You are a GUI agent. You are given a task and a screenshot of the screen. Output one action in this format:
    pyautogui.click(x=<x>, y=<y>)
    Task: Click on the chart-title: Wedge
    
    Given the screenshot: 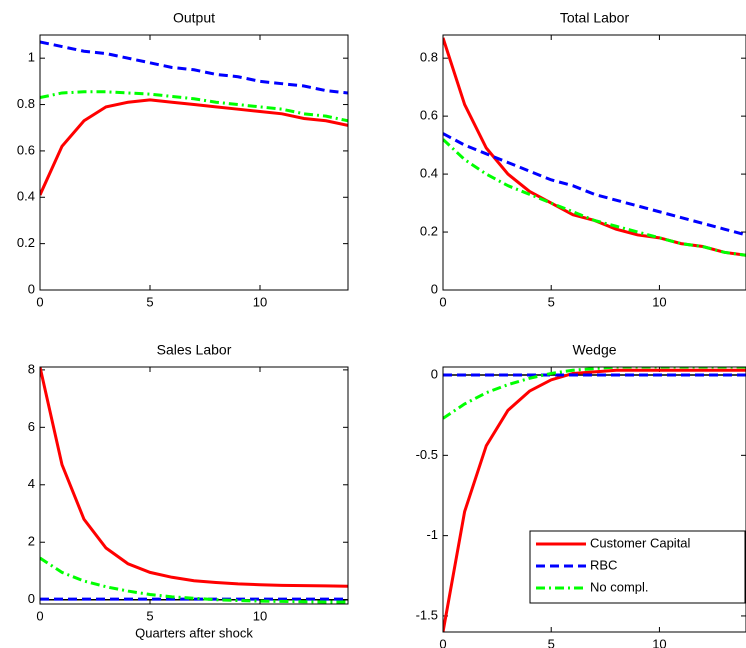 What is the action you would take?
    pyautogui.click(x=594, y=350)
    